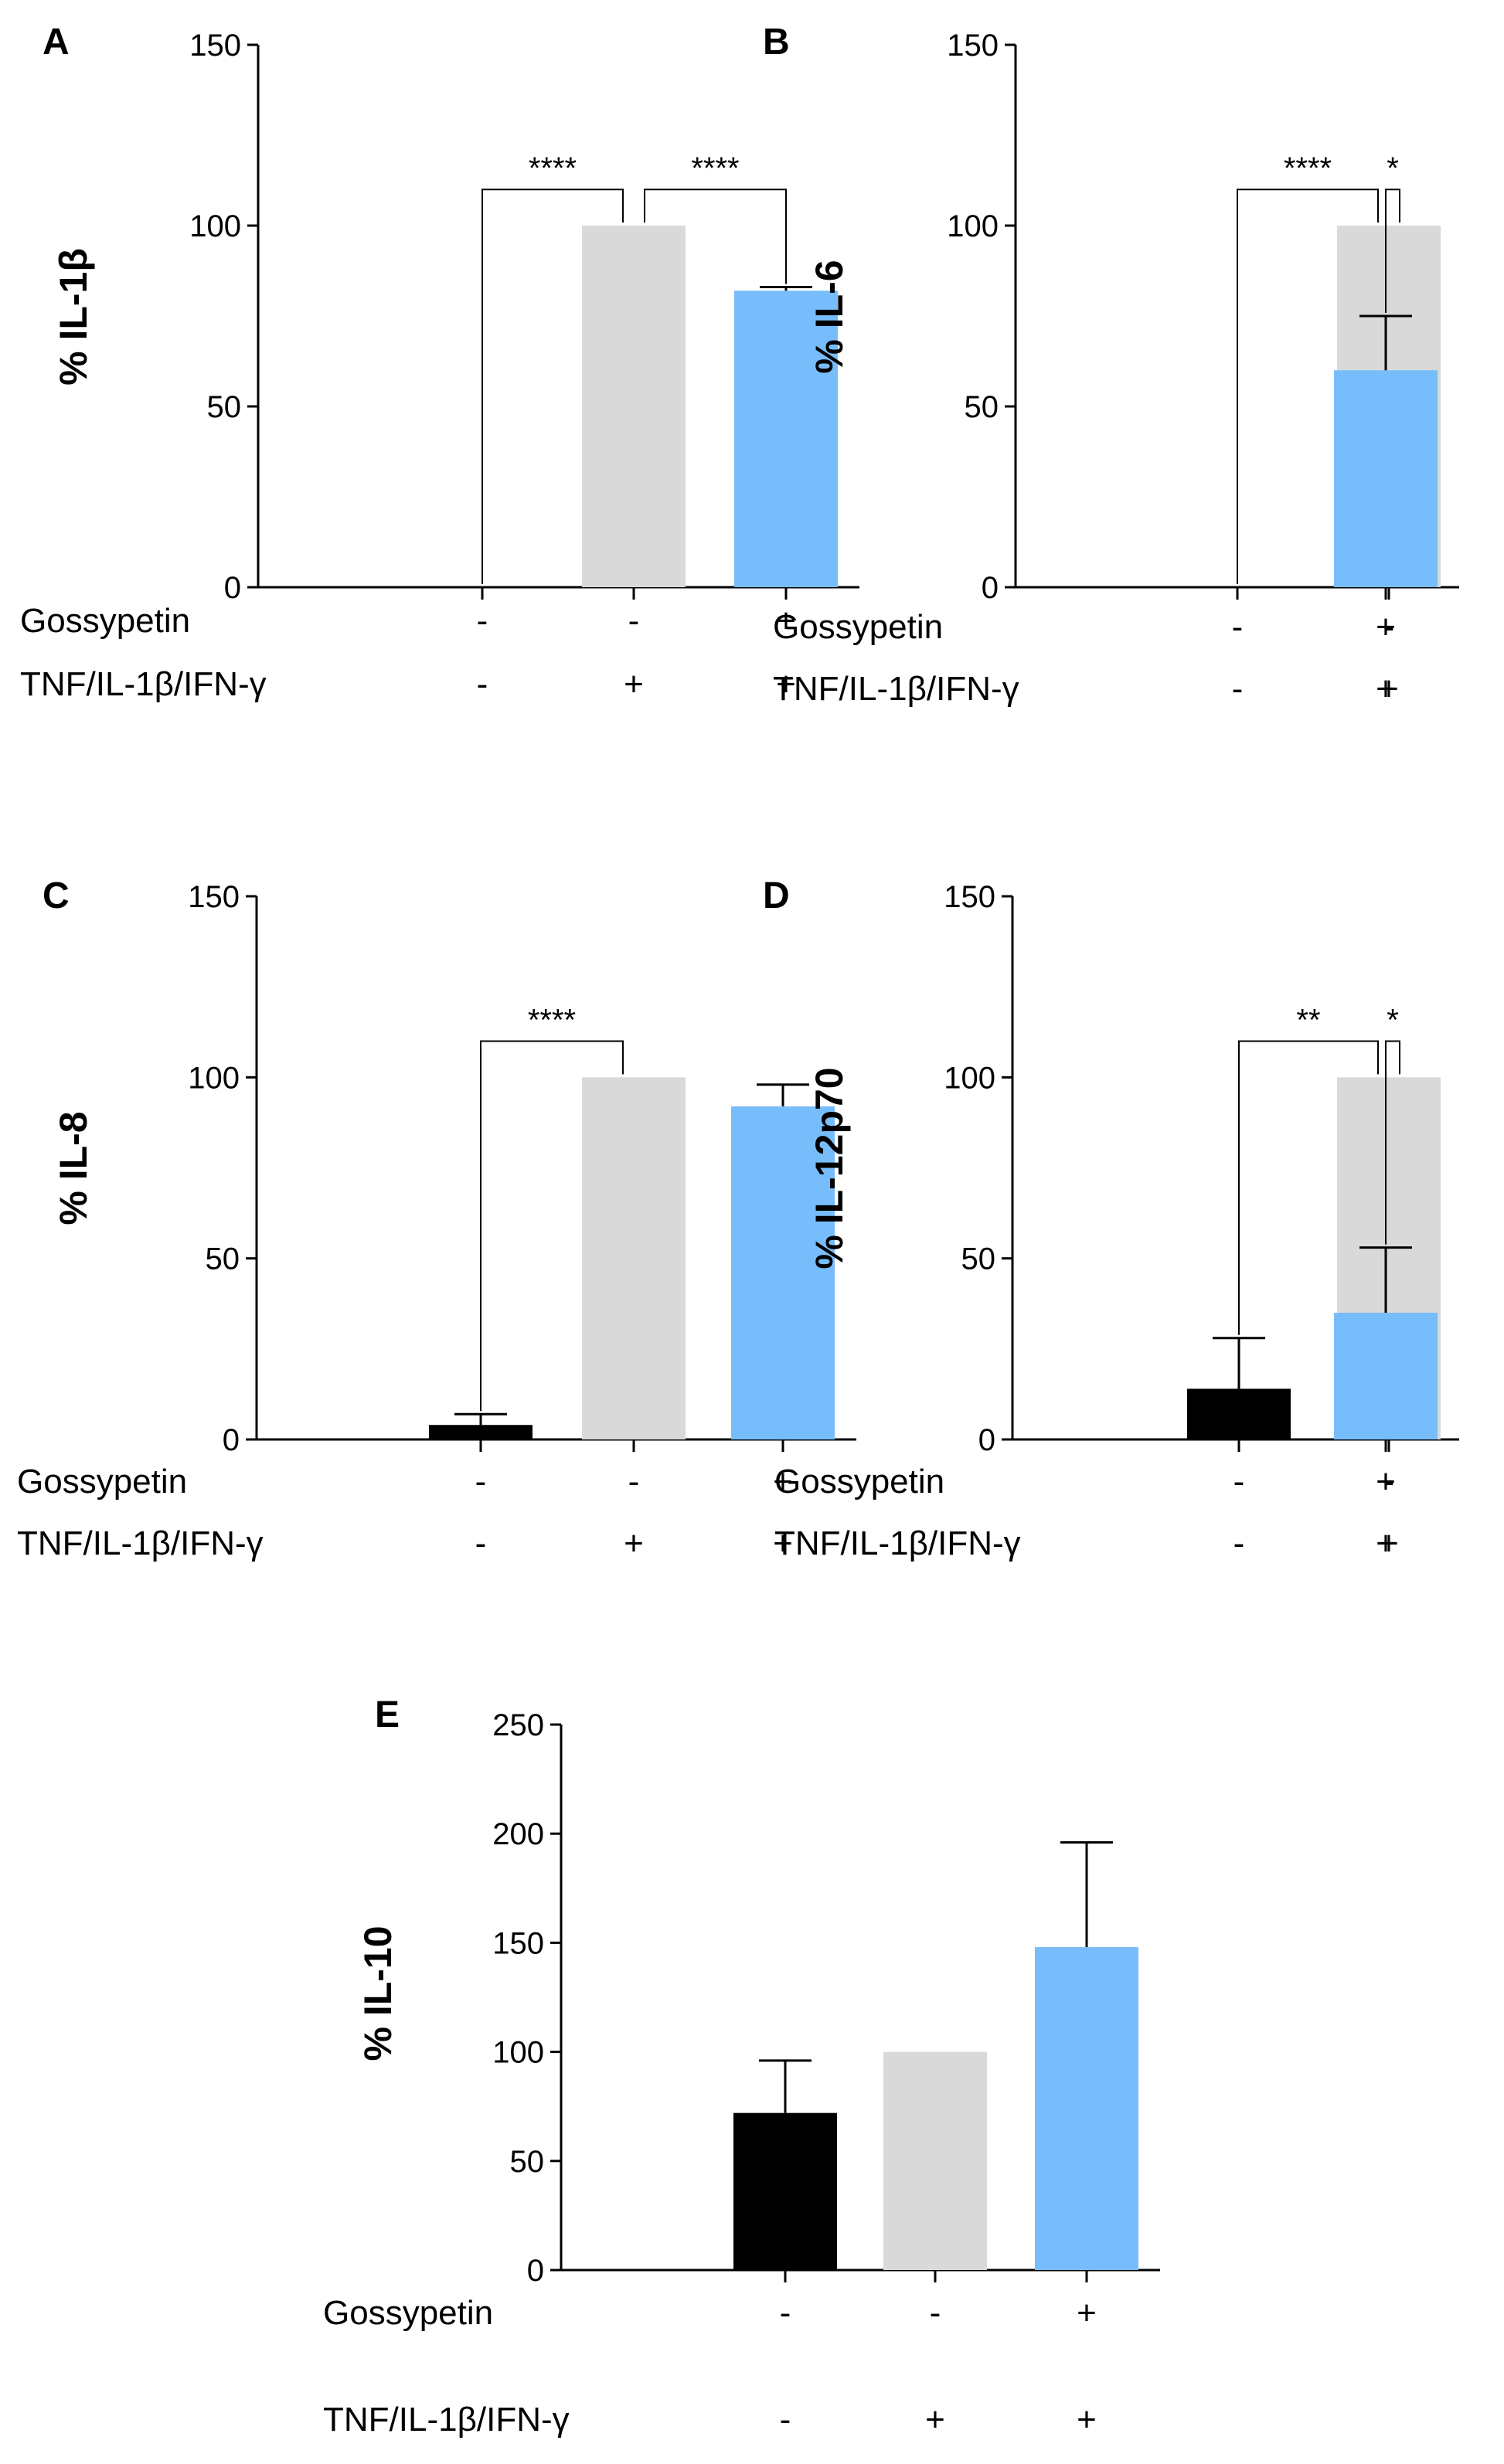  I want to click on y-axis-label: % IL-8, so click(74, 1168).